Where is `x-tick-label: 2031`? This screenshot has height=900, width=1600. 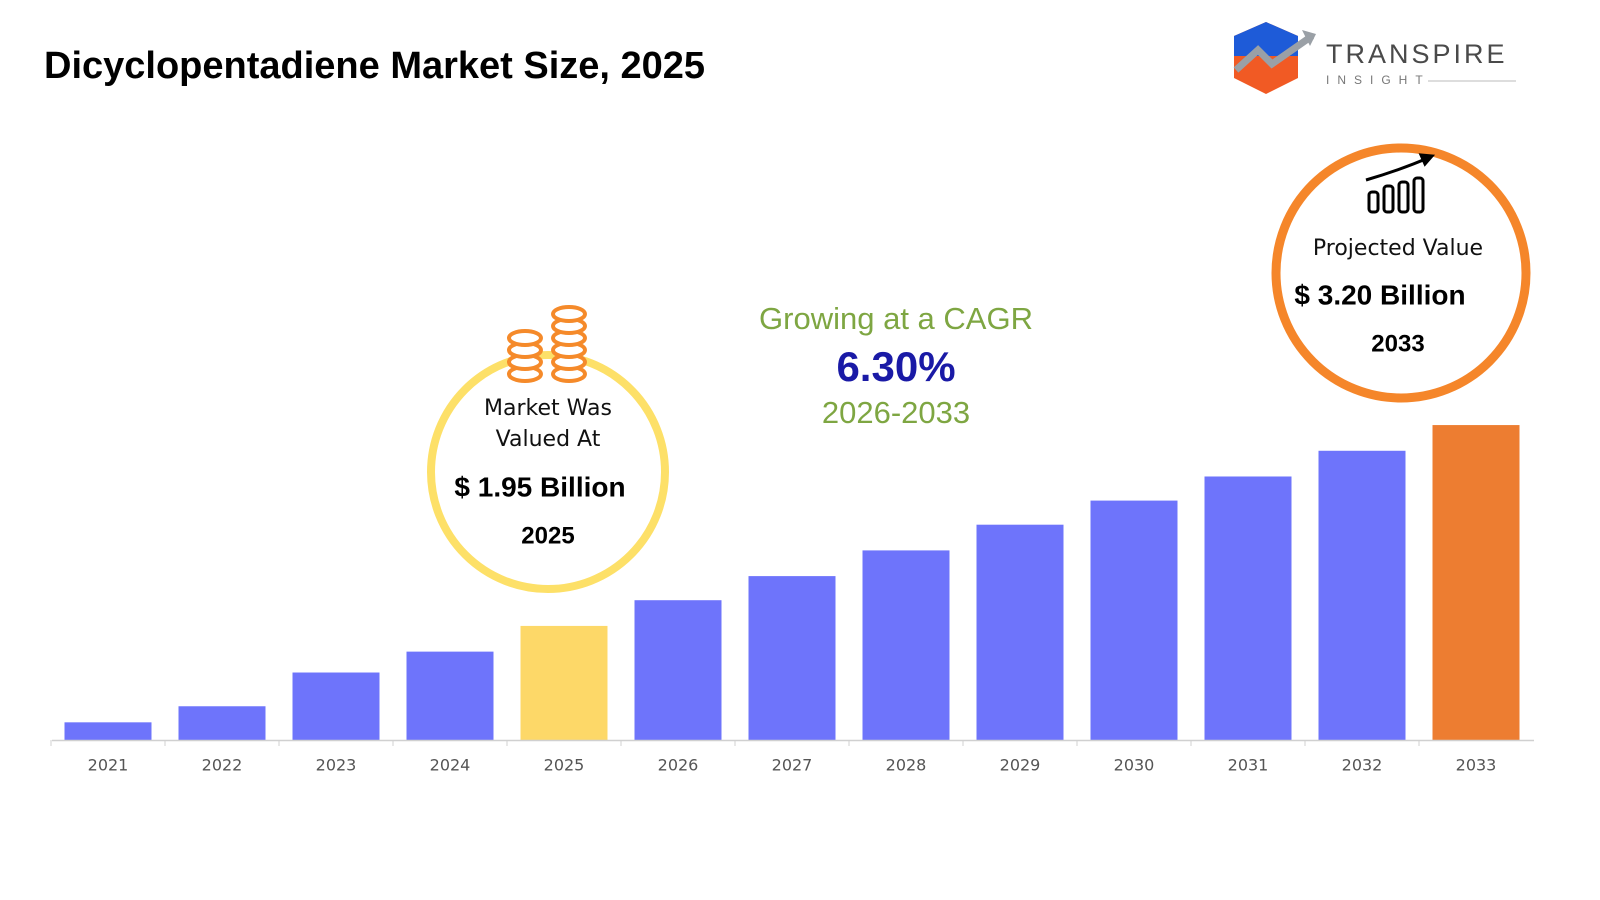 x-tick-label: 2031 is located at coordinates (1248, 765).